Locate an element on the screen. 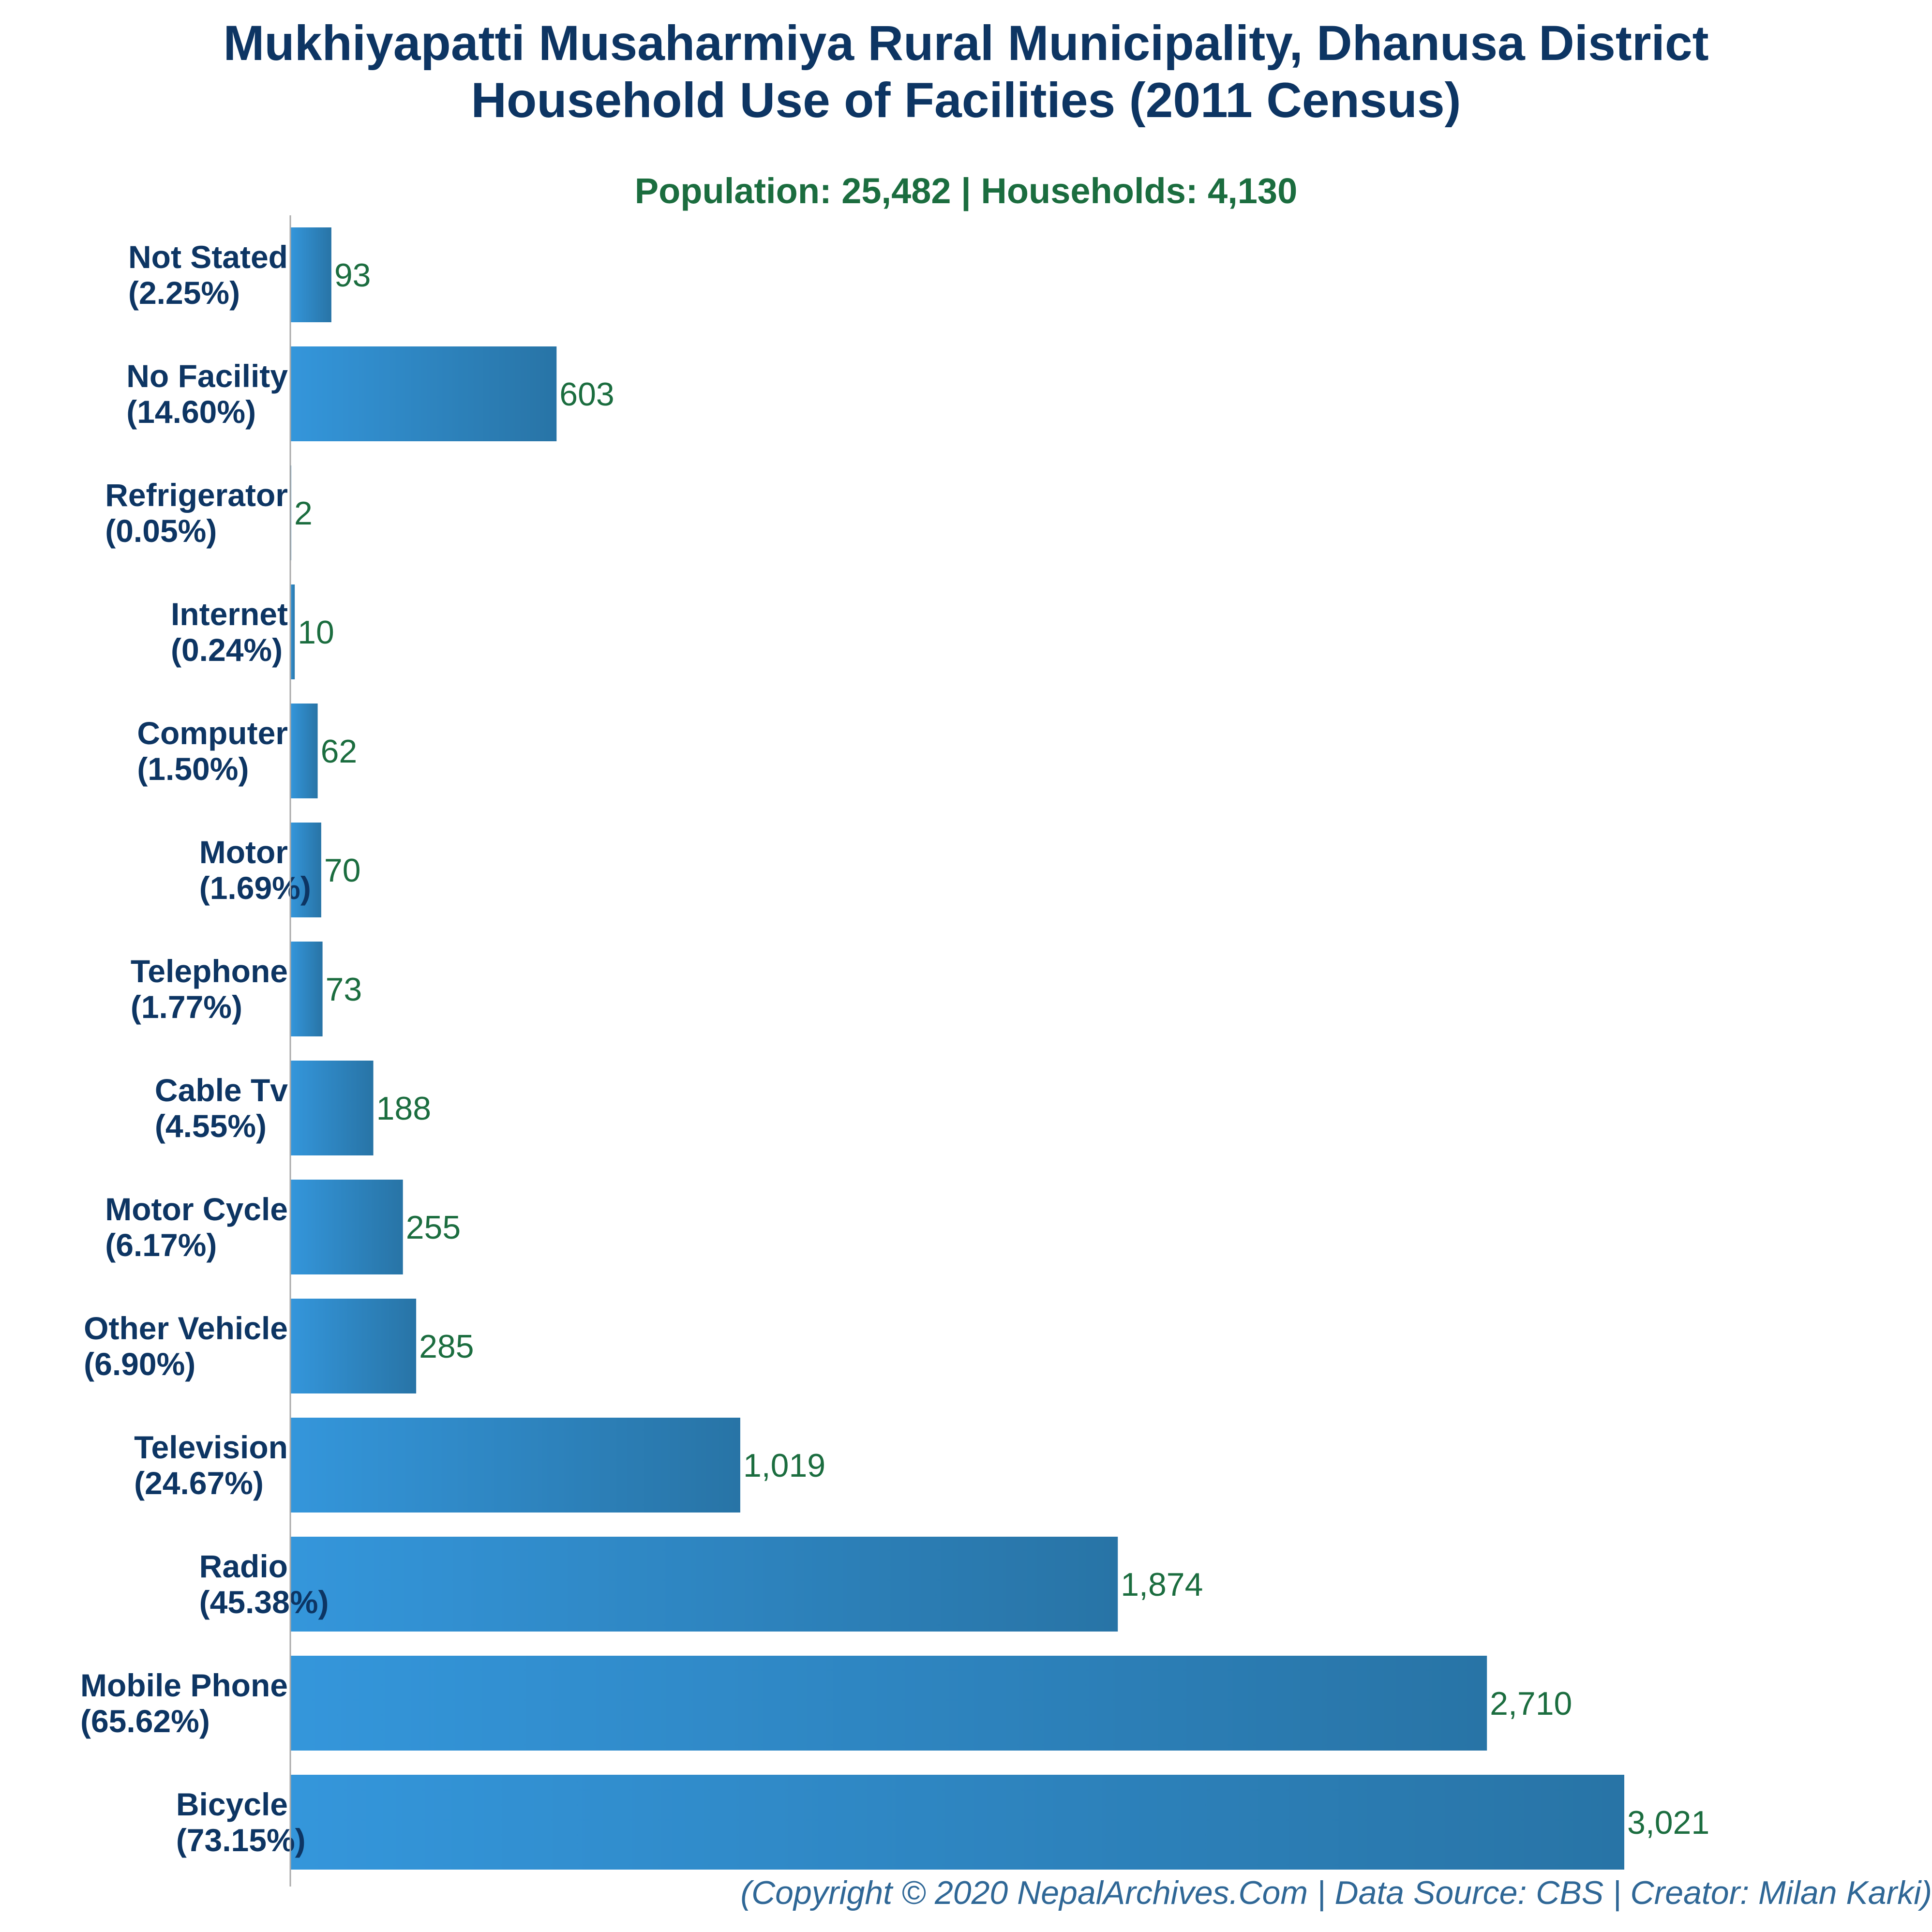  category-label-not-stated: Not Stated is located at coordinates (208, 257).